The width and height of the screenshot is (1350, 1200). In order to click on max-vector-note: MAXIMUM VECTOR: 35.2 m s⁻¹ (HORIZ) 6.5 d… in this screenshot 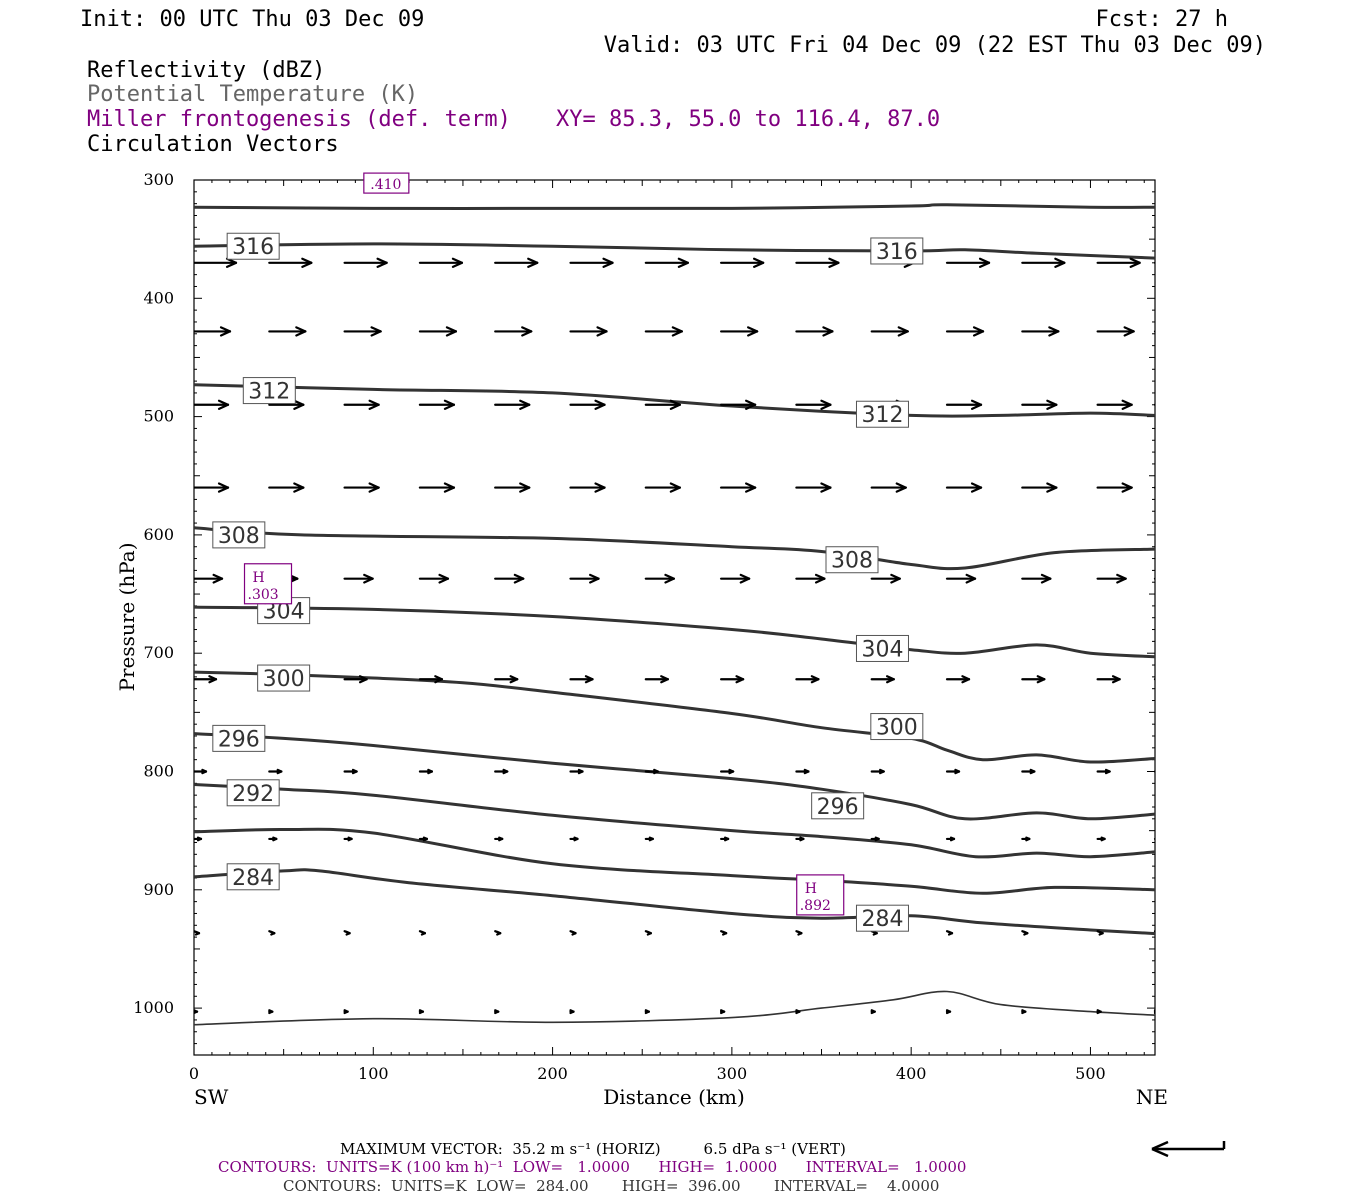, I will do `click(593, 1149)`.